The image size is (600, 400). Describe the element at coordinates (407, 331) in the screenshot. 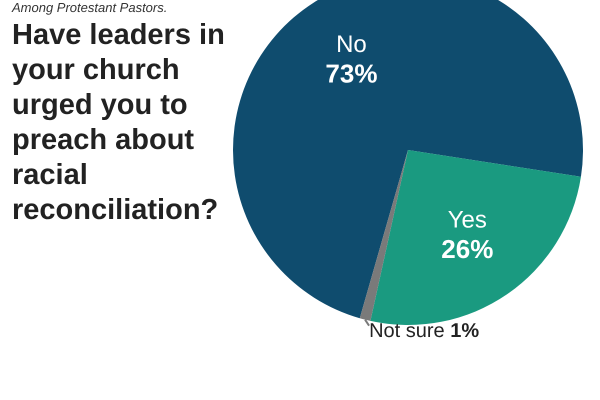

I see `slice-label: Not sure` at that location.